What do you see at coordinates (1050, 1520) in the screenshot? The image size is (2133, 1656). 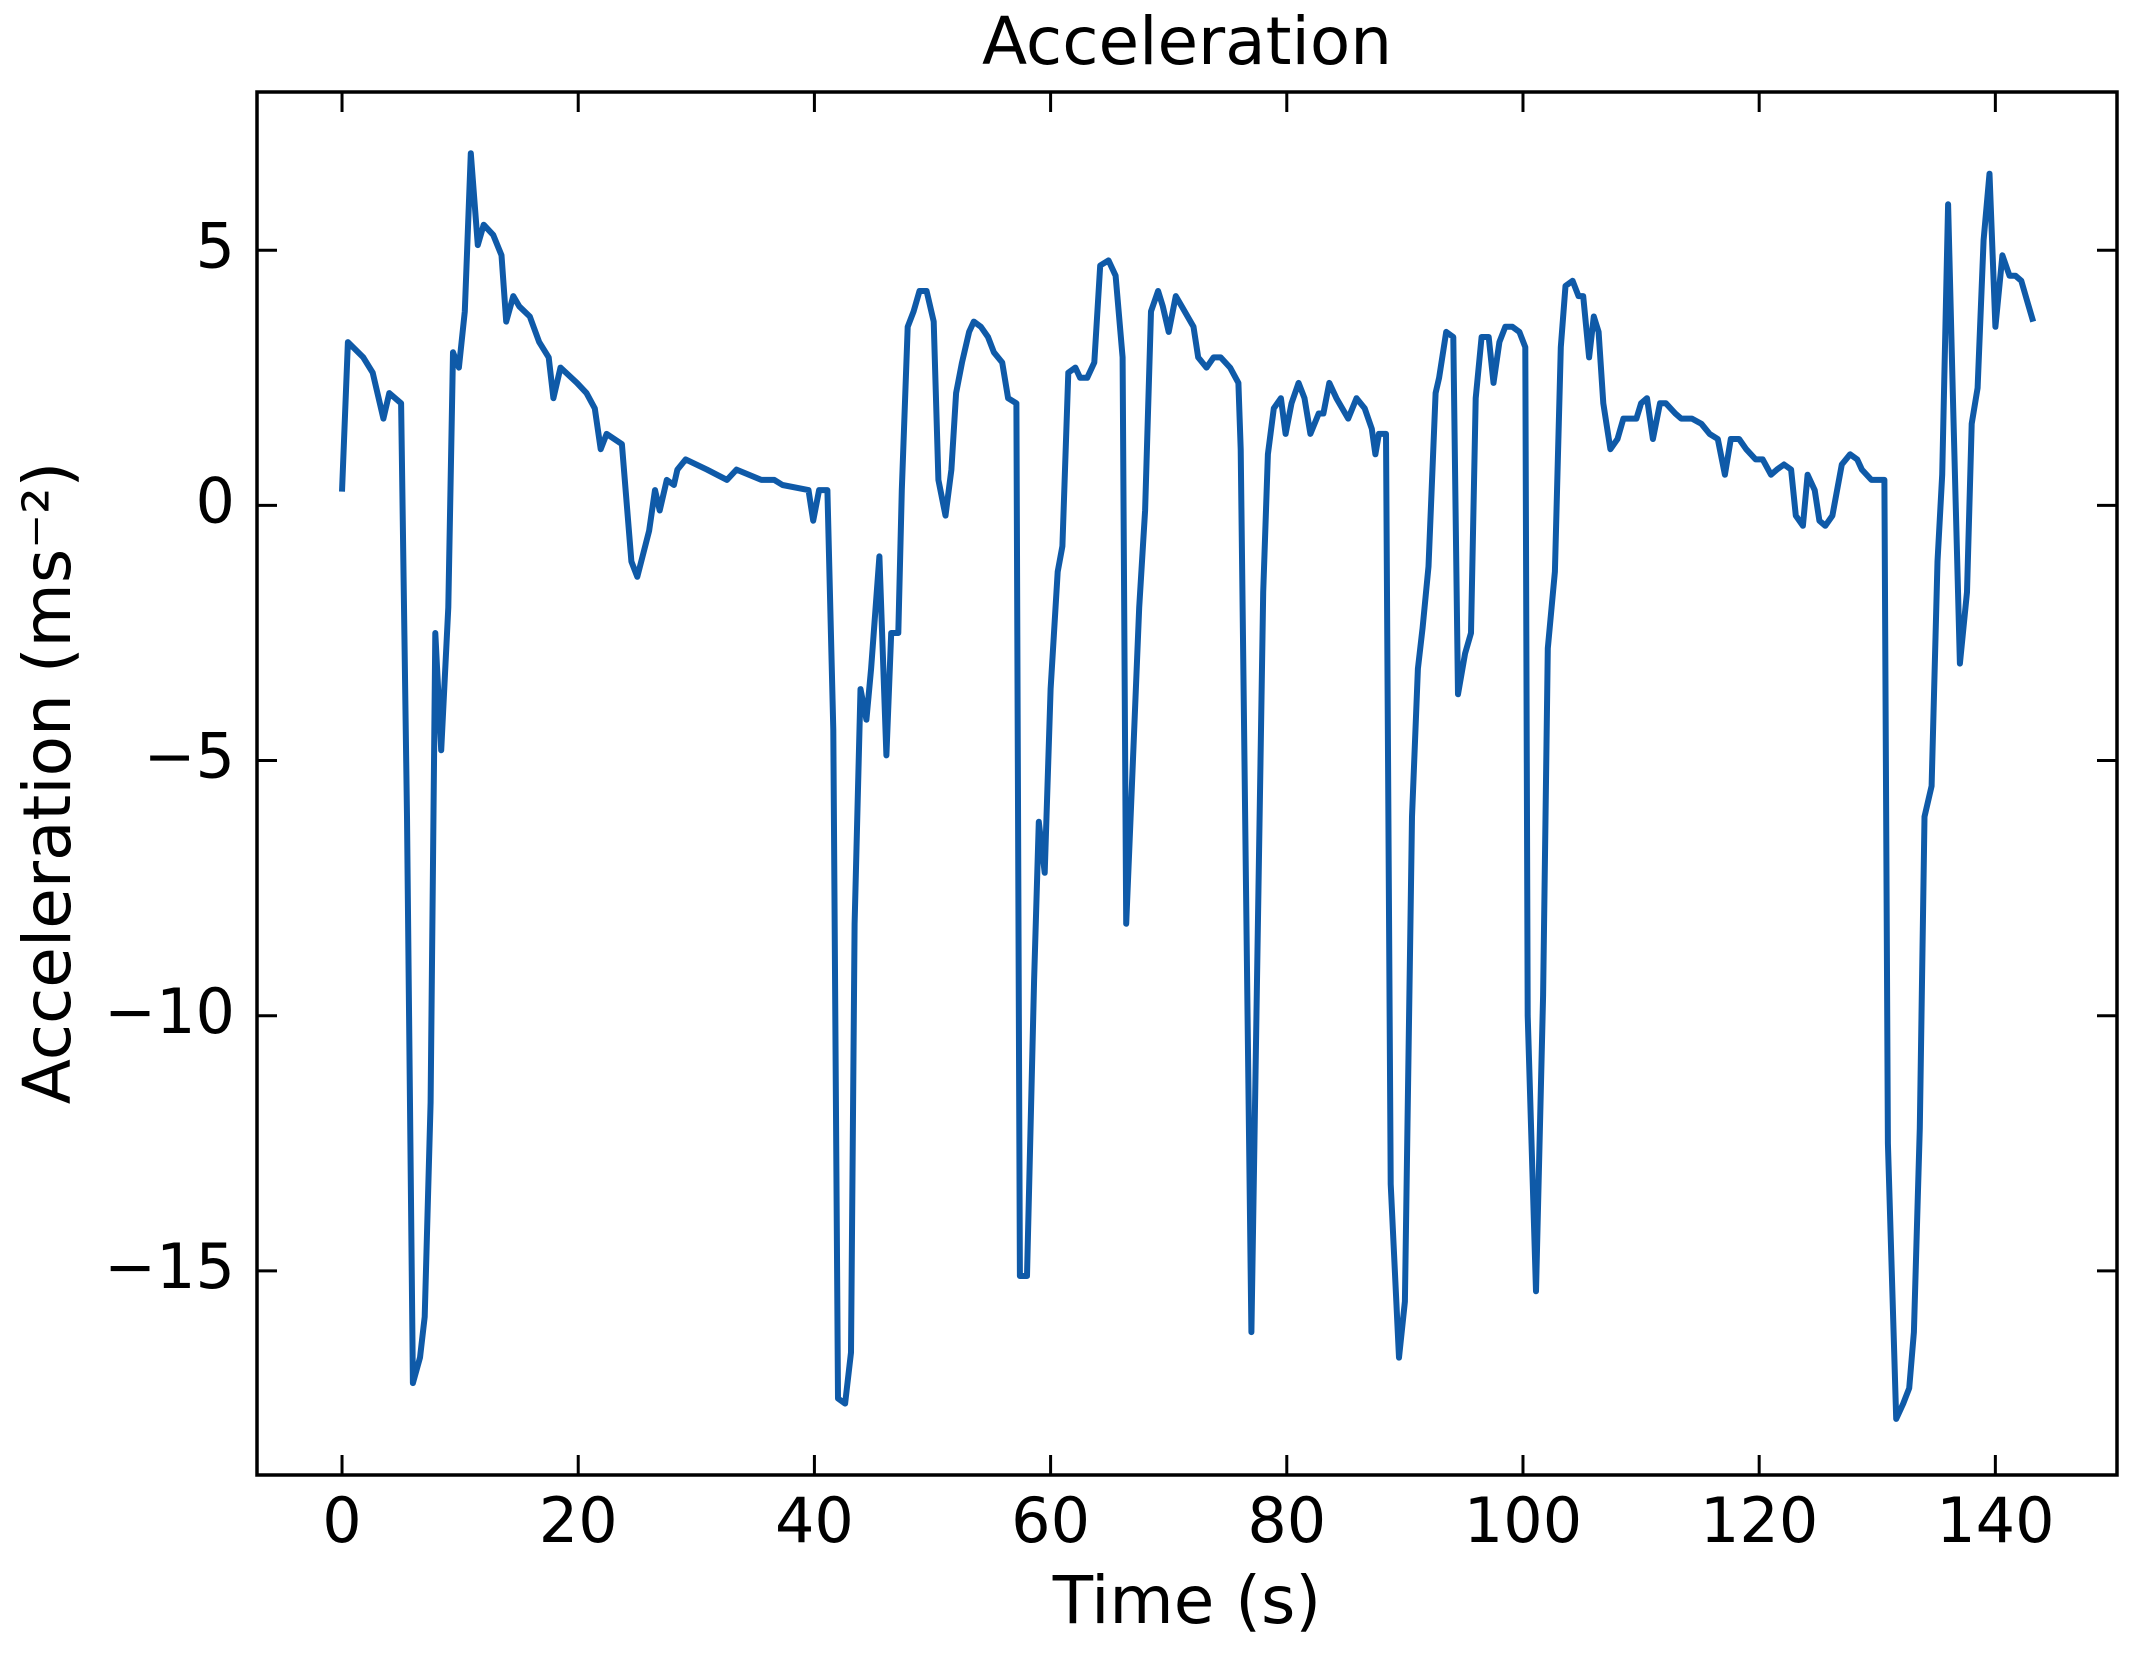 I see `x-tick-label: 60` at bounding box center [1050, 1520].